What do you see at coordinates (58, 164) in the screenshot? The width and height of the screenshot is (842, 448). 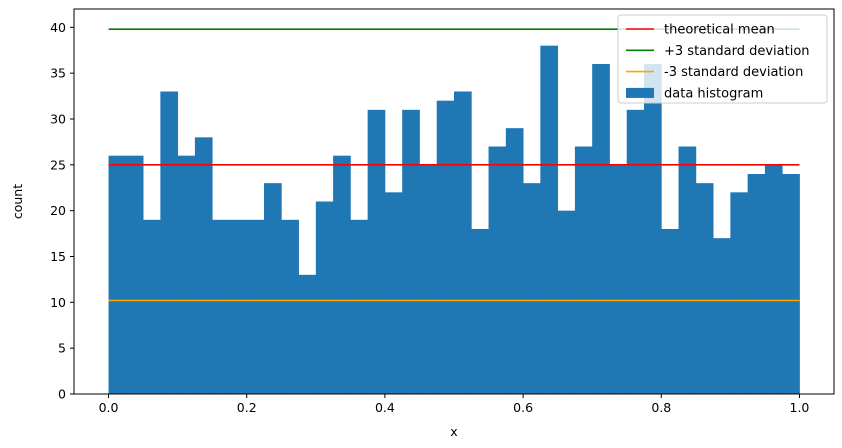 I see `y-tick-label: 25` at bounding box center [58, 164].